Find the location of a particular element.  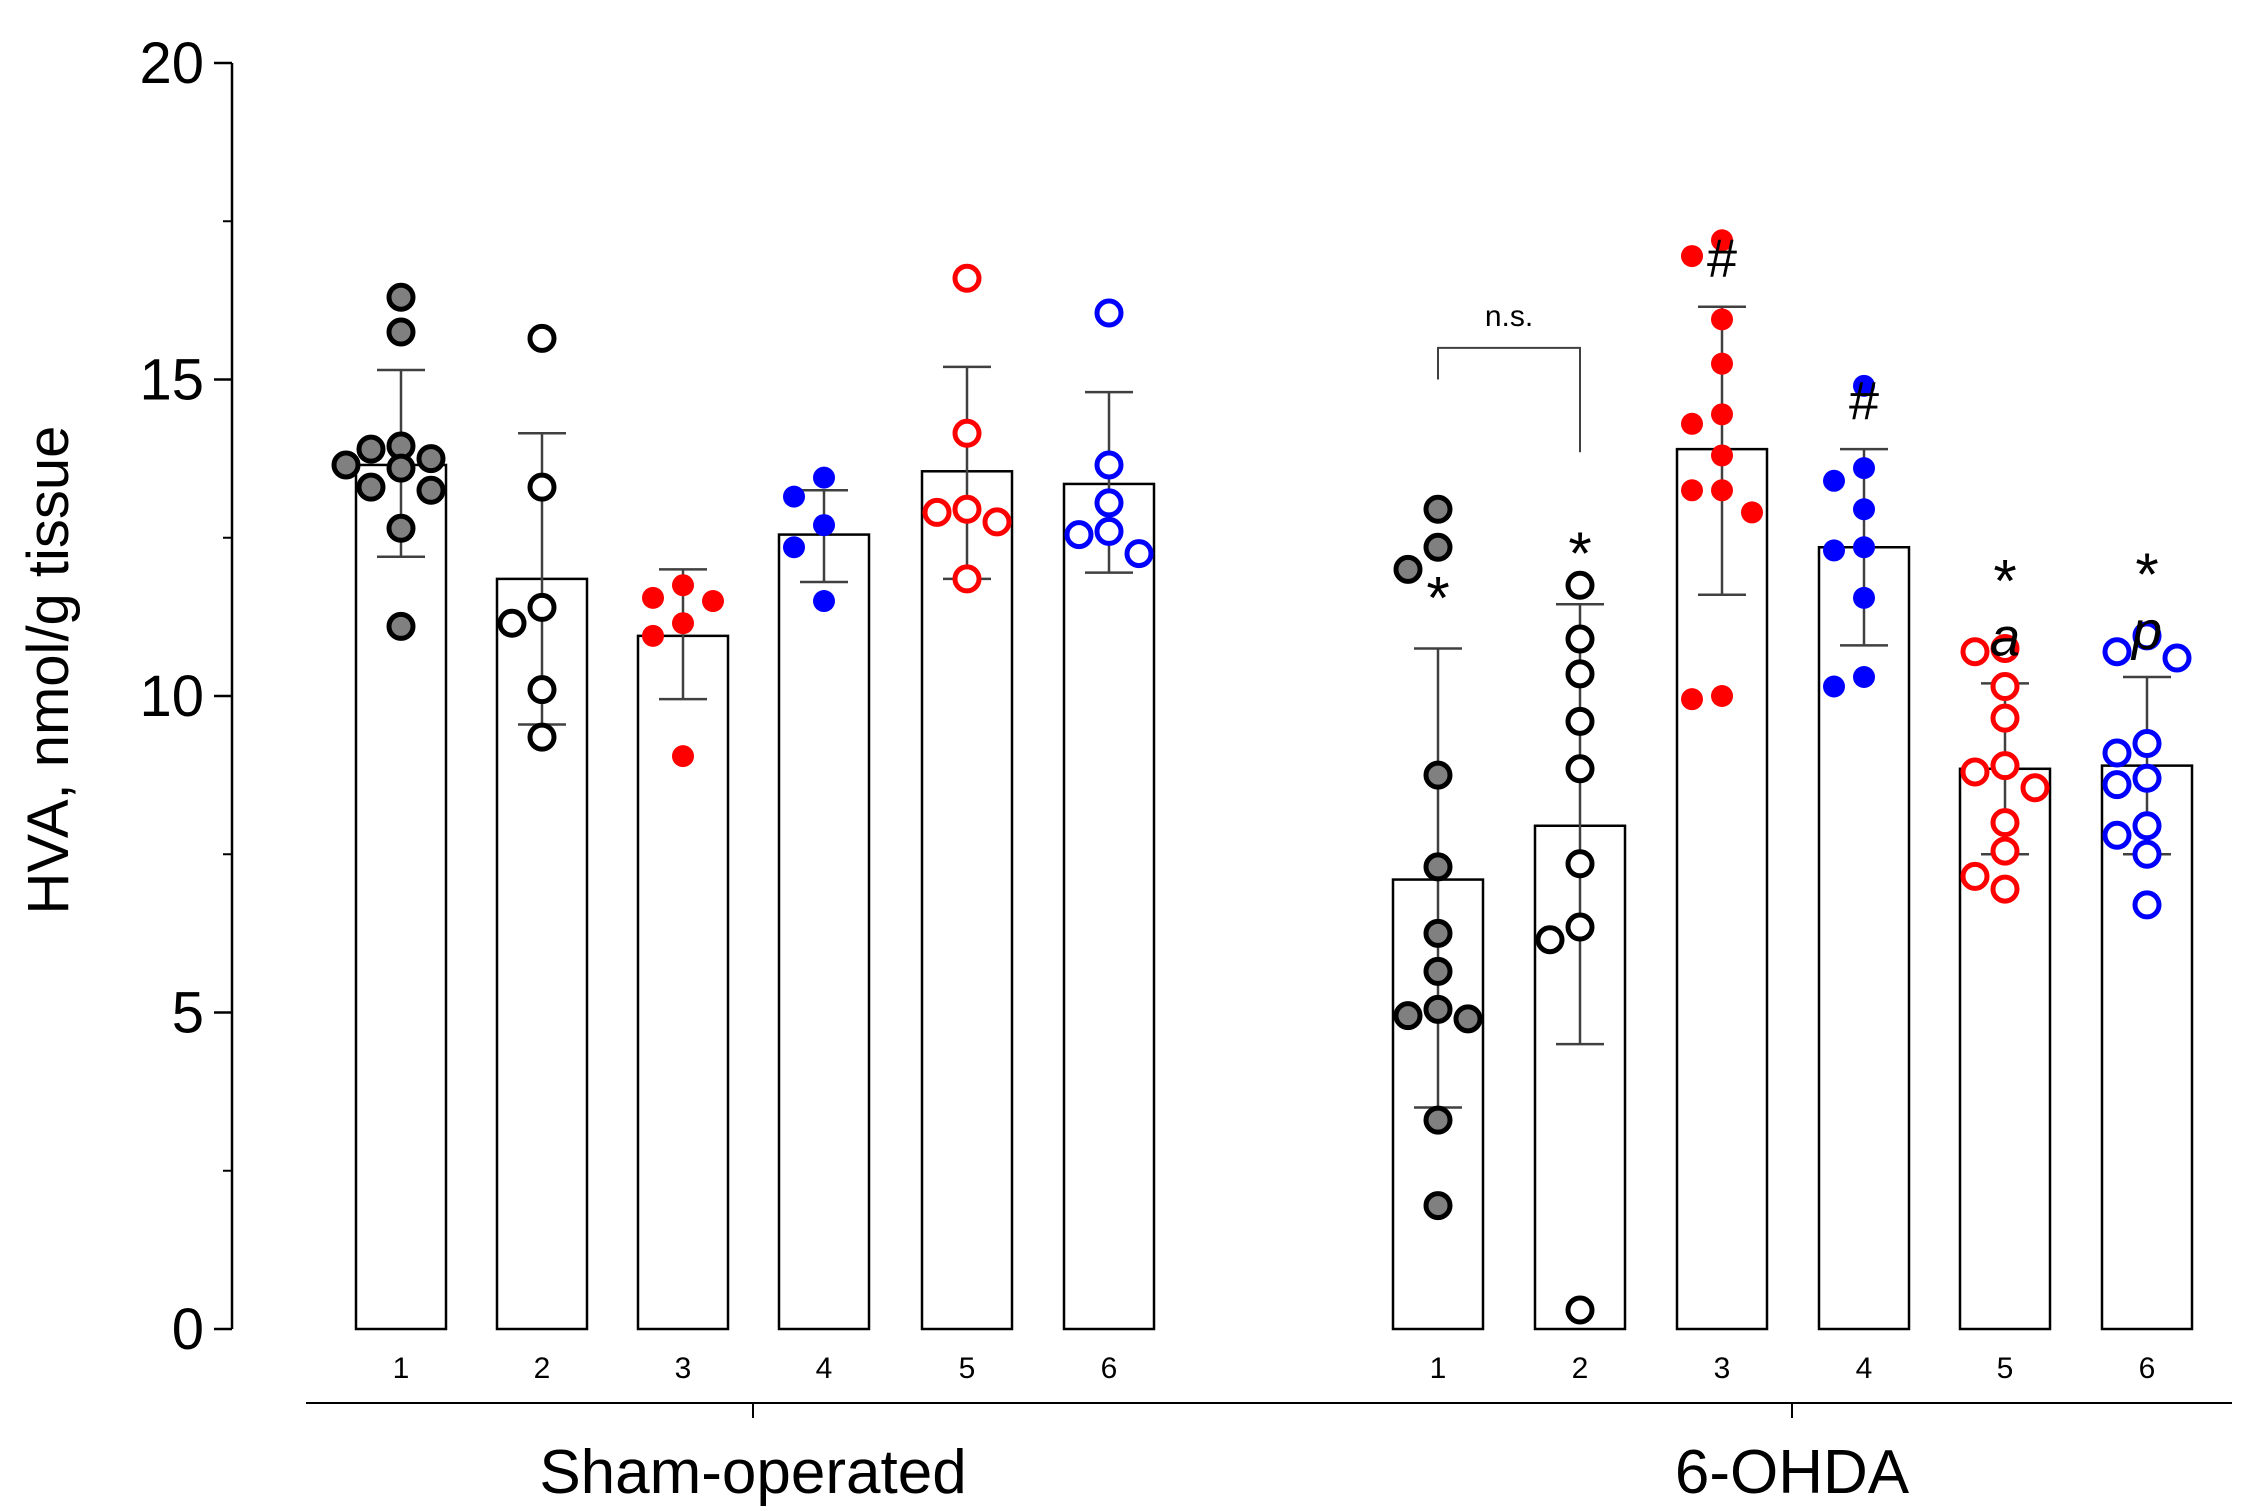

group-label-sham-operated: Sham-operated is located at coordinates (752, 1472).